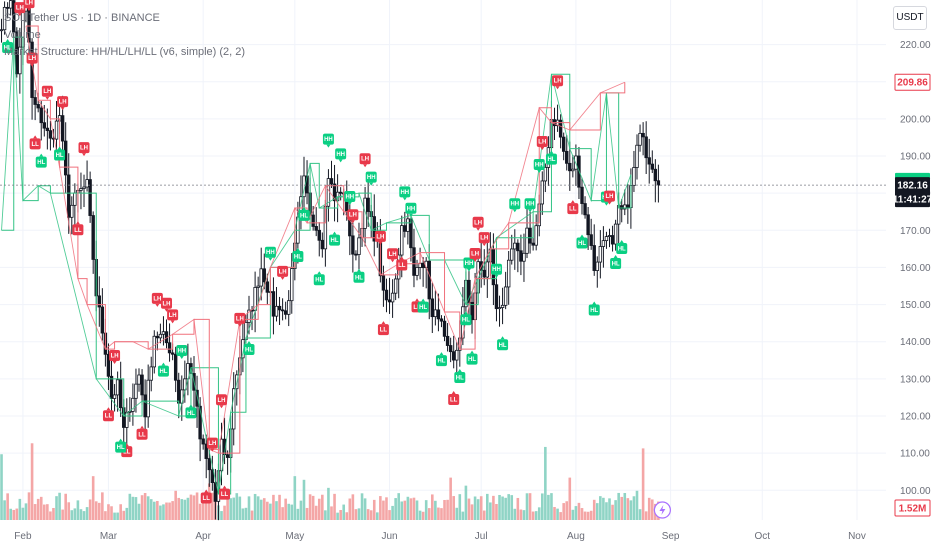  I want to click on swing-label-hh: HH, so click(341, 155).